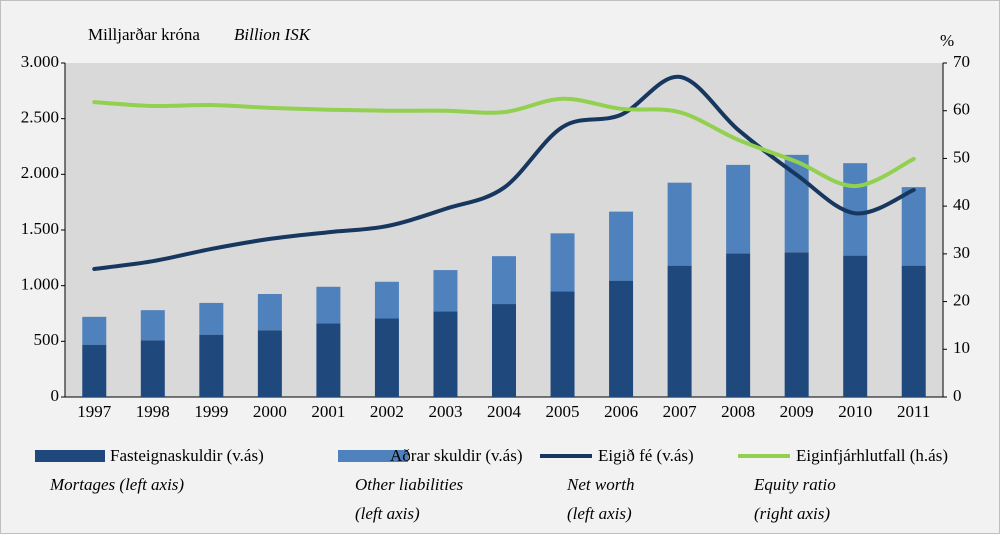  I want to click on legend-note: Net worth, so click(600, 484).